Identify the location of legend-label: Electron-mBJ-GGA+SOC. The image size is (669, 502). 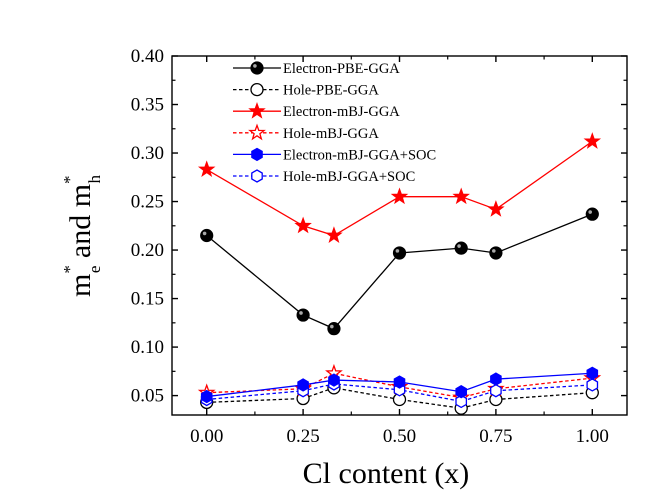
(359, 155).